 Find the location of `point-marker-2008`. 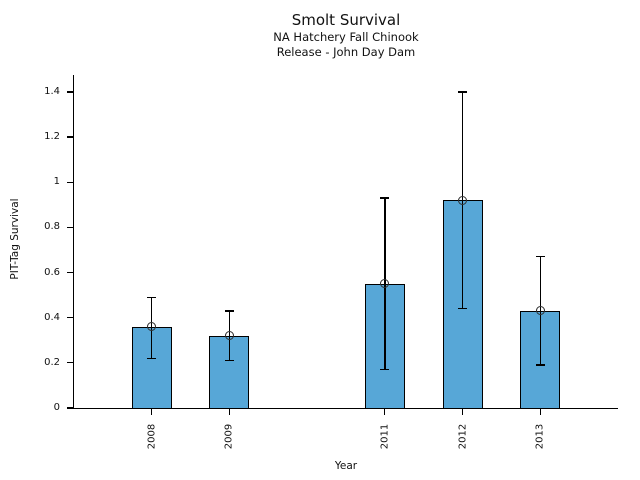

point-marker-2008 is located at coordinates (152, 327).